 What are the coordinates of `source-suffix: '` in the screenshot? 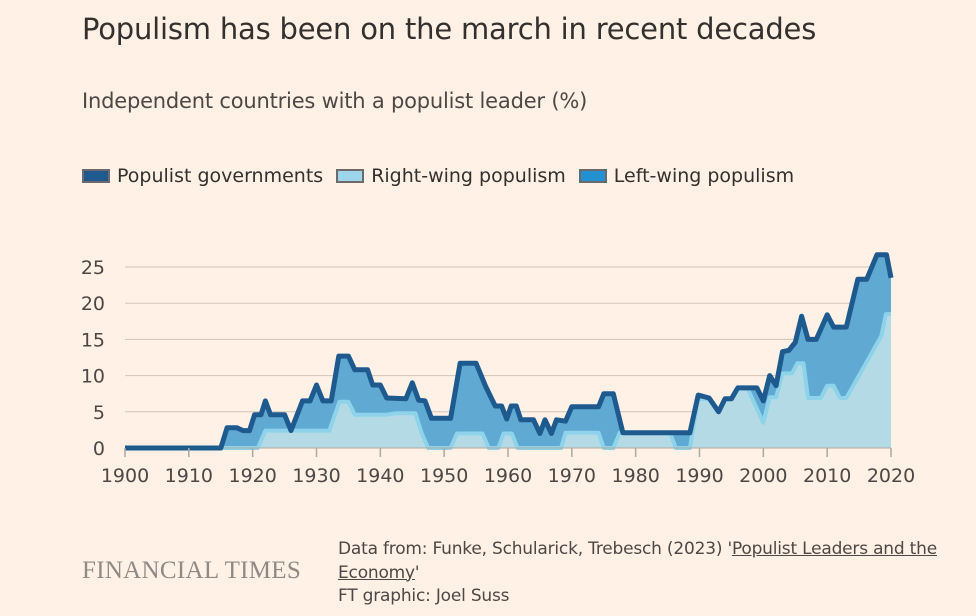 It's located at (417, 572).